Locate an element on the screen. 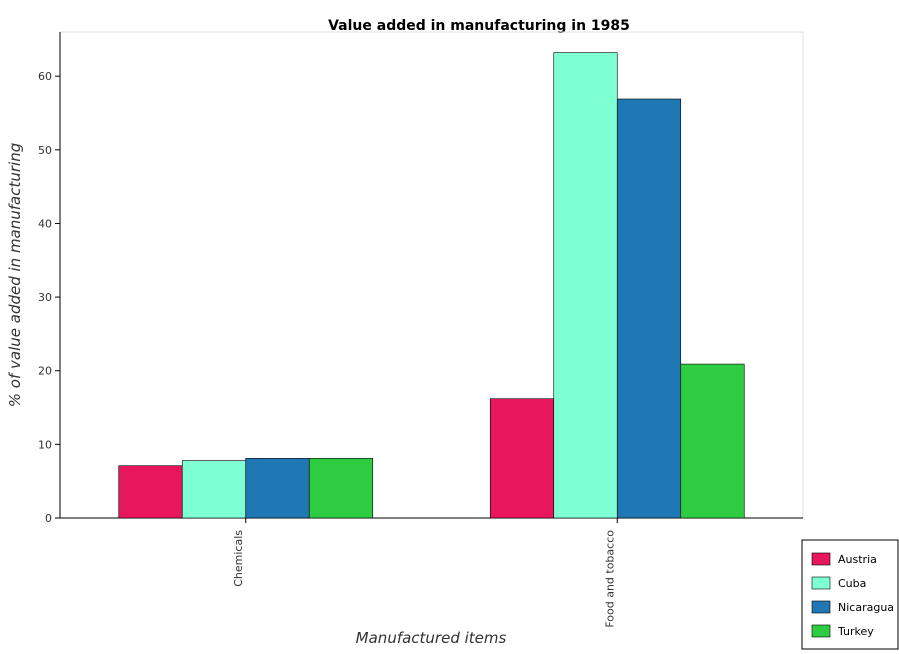 The height and width of the screenshot is (654, 899). y-tick-label: 10 is located at coordinates (45, 444).